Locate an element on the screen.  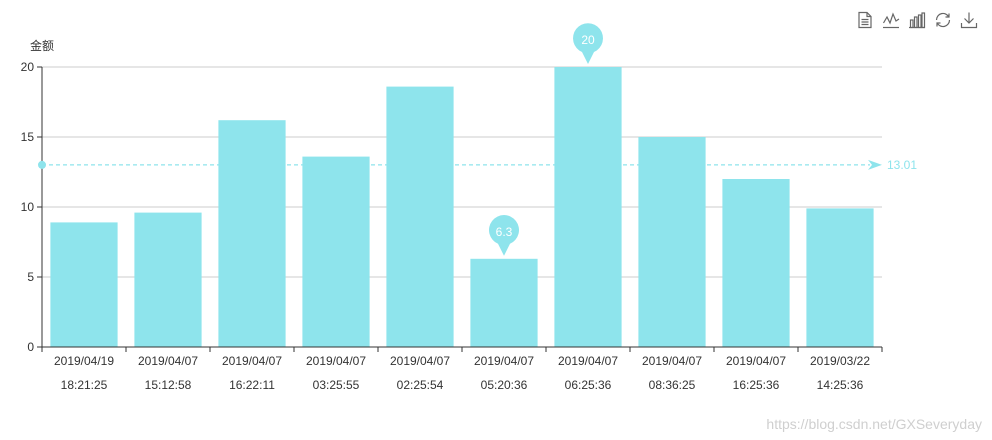
x-tick-label: 2019/04/19 18:21:25 is located at coordinates (84, 373).